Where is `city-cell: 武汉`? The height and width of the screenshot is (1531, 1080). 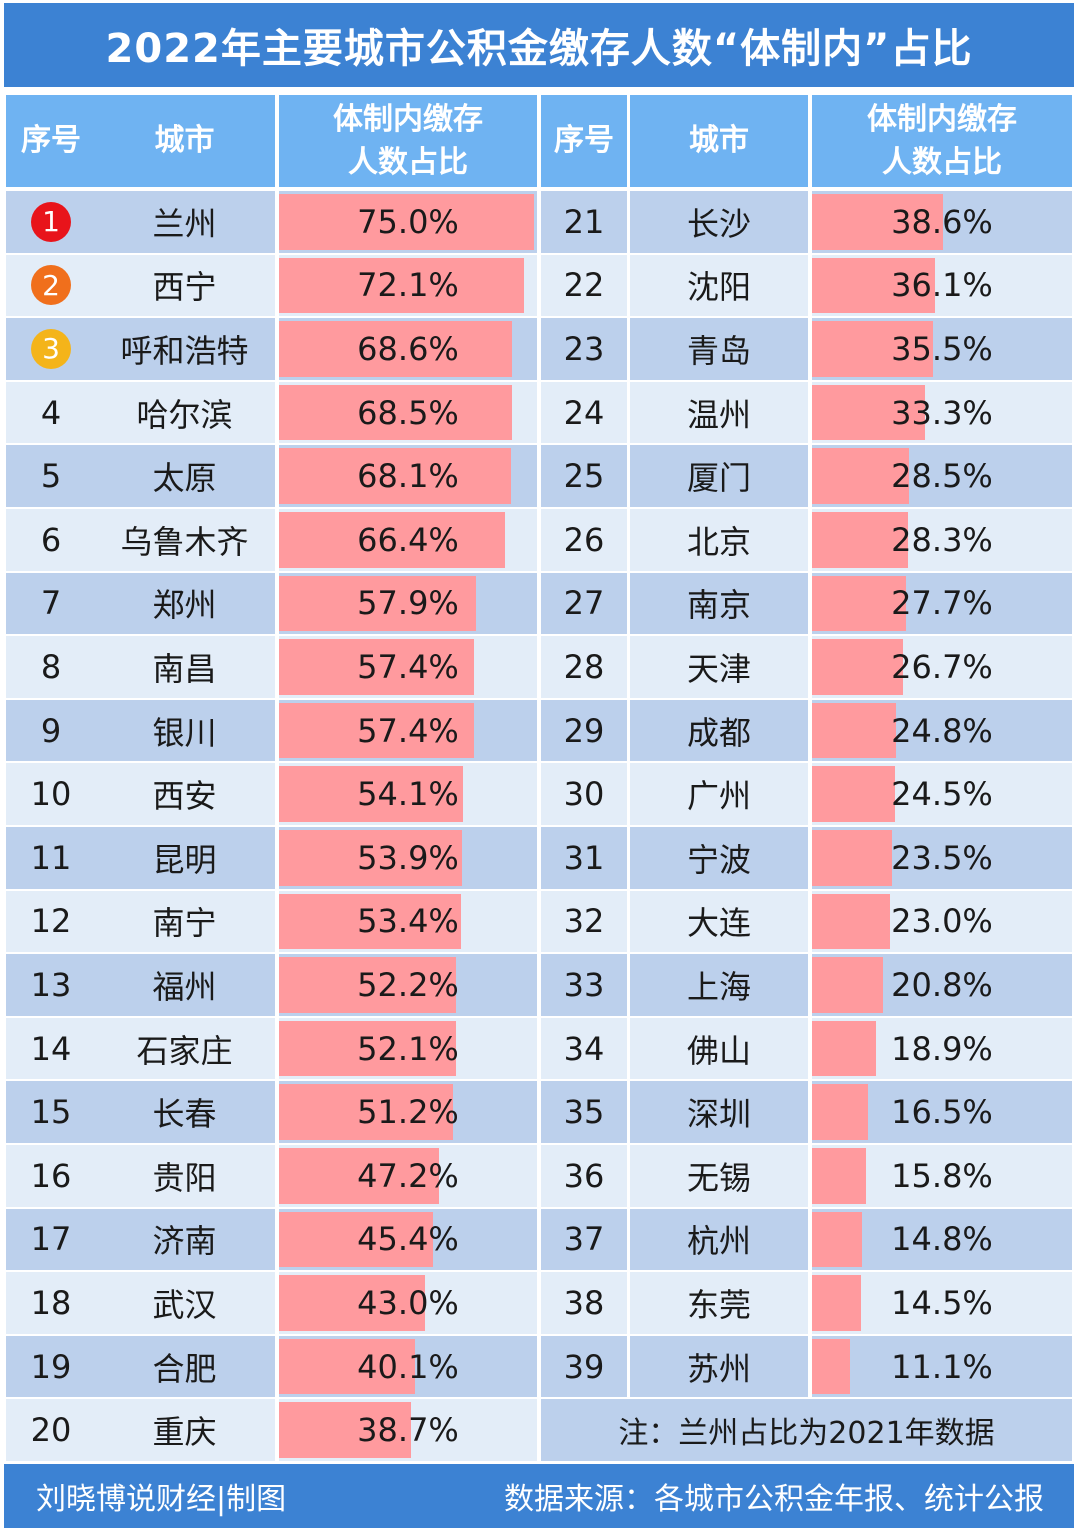
city-cell: 武汉 is located at coordinates (184, 1303).